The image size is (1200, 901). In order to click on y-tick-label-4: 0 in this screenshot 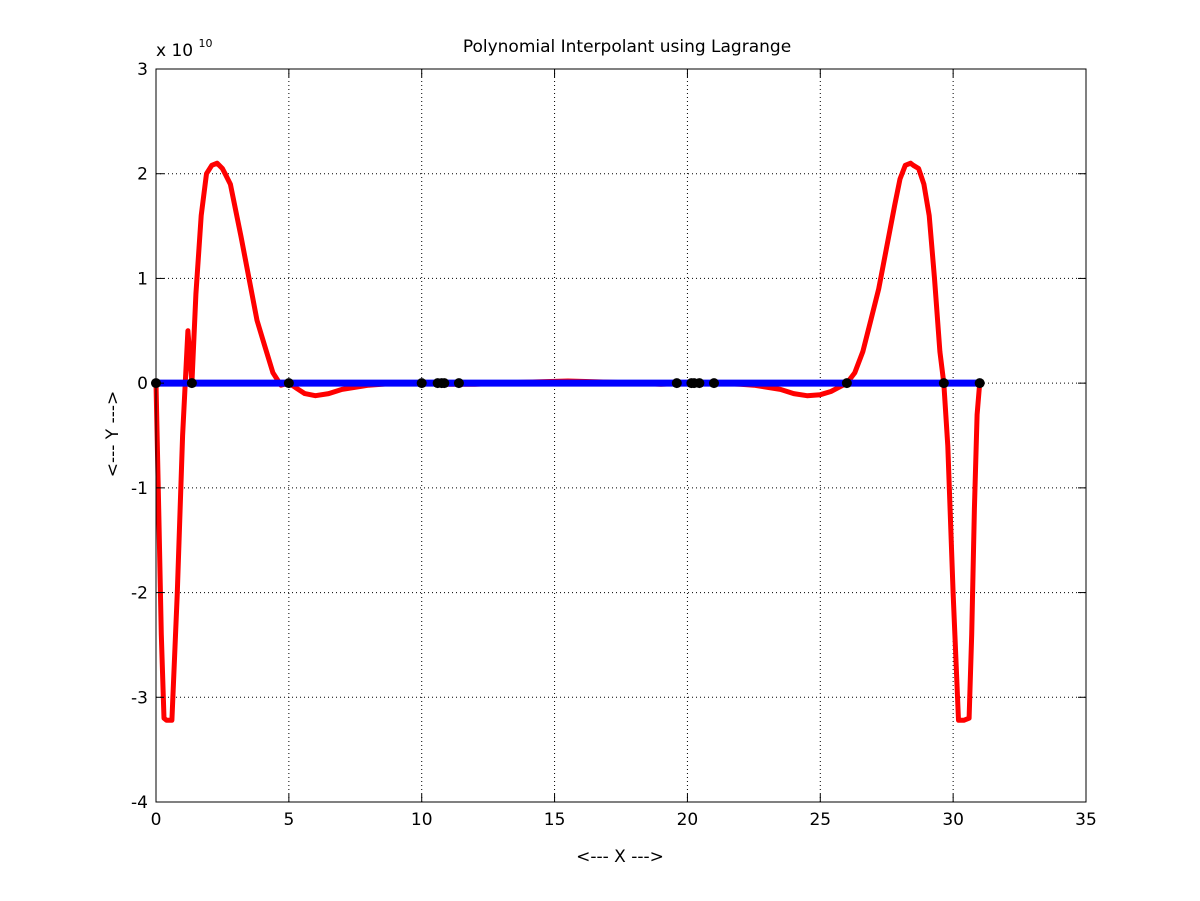, I will do `click(142, 384)`.